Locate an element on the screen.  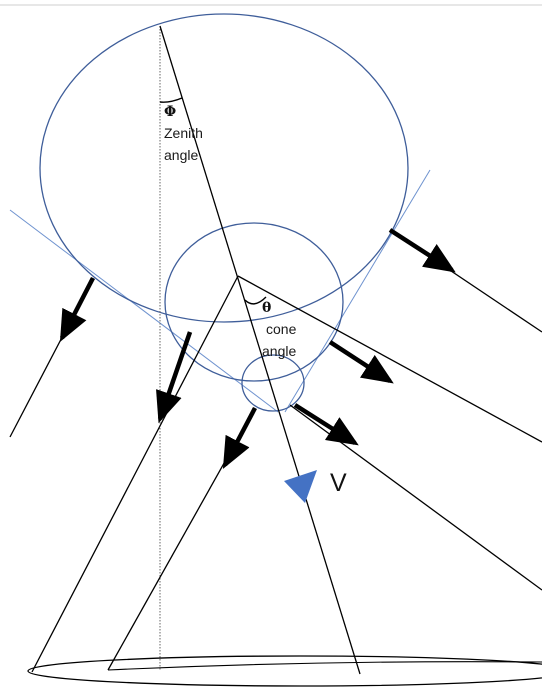
cone-label-line1: cone is located at coordinates (281, 329).